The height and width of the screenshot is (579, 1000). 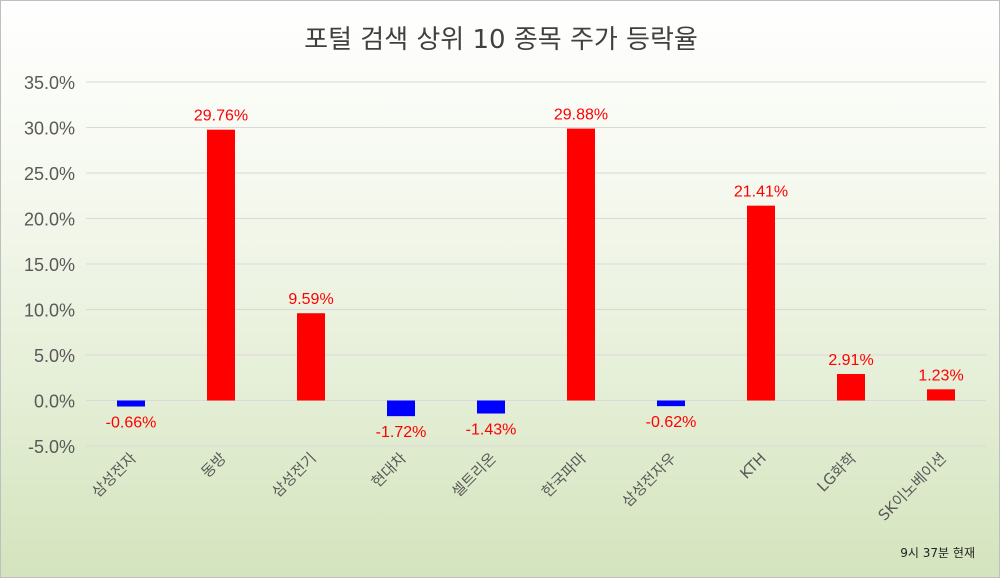 I want to click on x-tick-label: 삼성전기, so click(x=294, y=475).